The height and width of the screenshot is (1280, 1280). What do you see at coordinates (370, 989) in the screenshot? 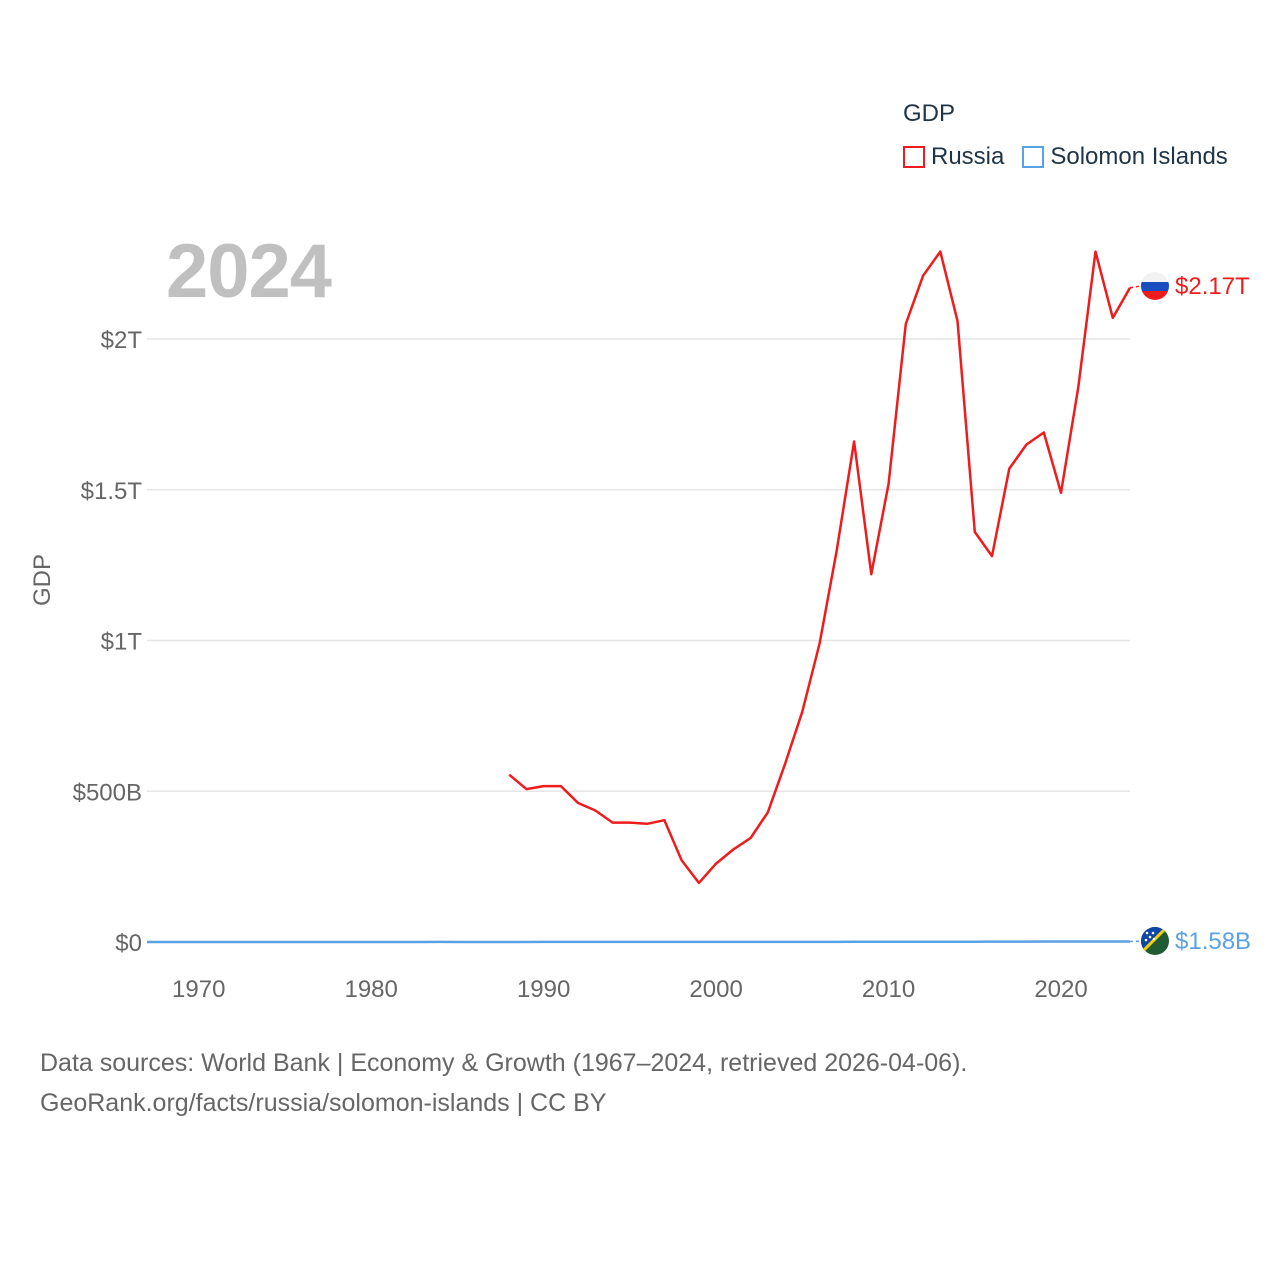
I see `x-tick-label: 1980` at bounding box center [370, 989].